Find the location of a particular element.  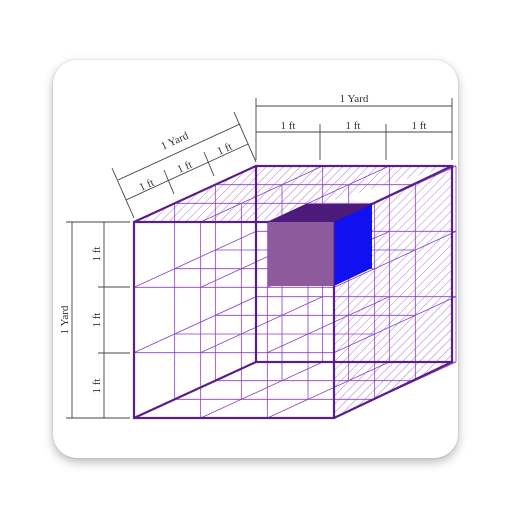

cube-right-face is located at coordinates (393, 292).